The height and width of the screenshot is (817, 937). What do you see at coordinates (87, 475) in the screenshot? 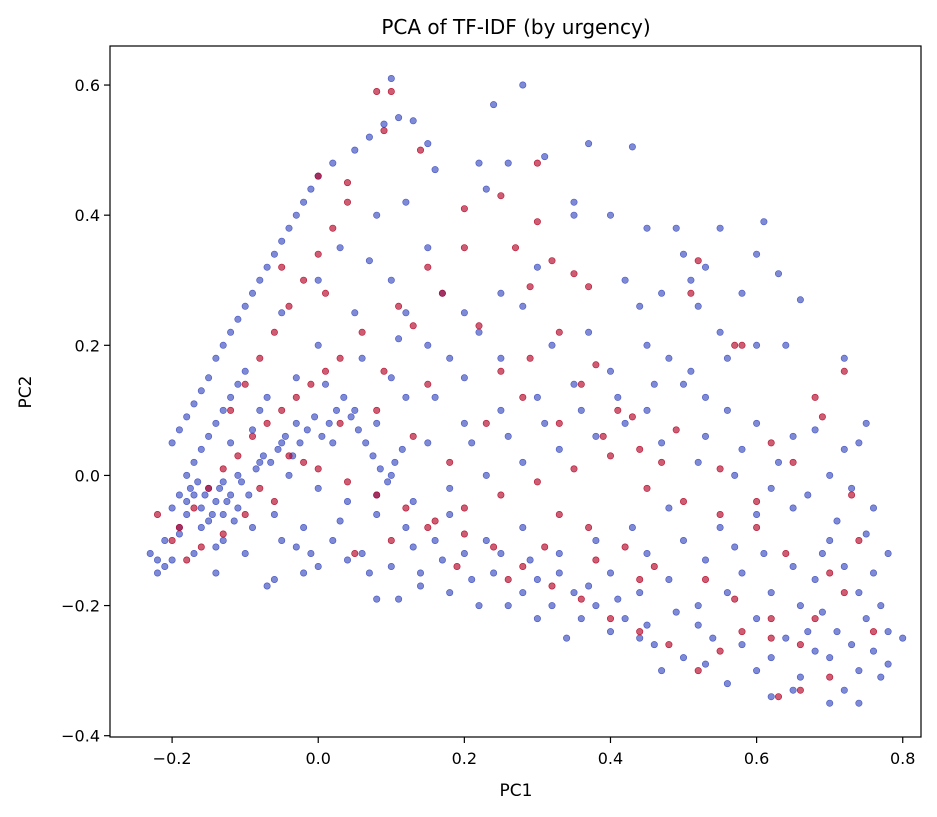
I see `y-tick-label: 0.0` at bounding box center [87, 475].